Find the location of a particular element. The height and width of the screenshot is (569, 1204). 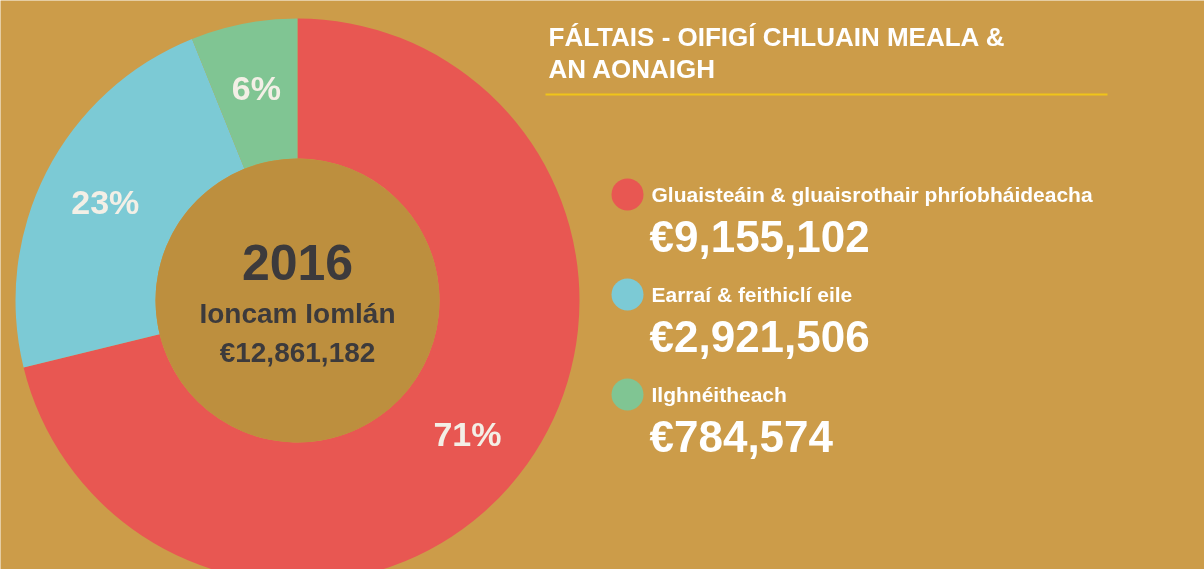

text: 2016 is located at coordinates (297, 263).